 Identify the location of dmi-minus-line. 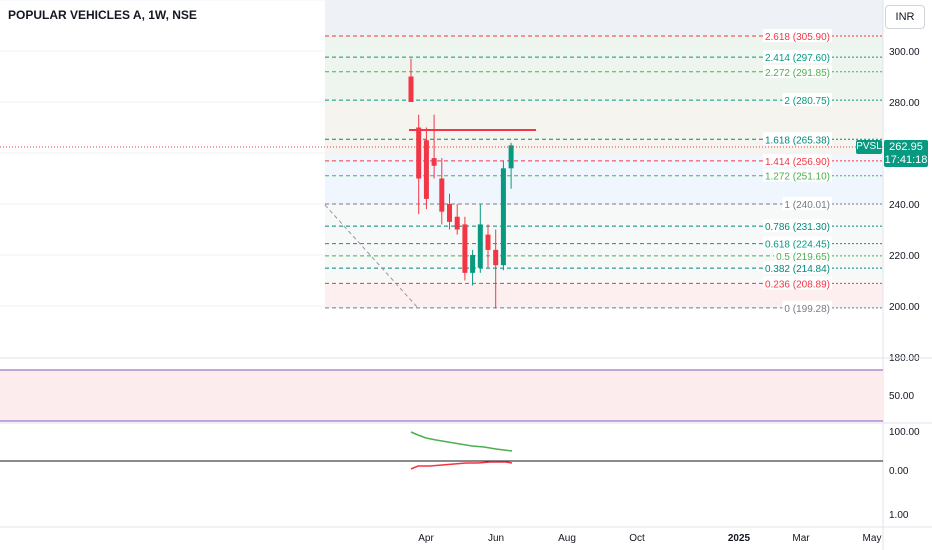
(461, 465).